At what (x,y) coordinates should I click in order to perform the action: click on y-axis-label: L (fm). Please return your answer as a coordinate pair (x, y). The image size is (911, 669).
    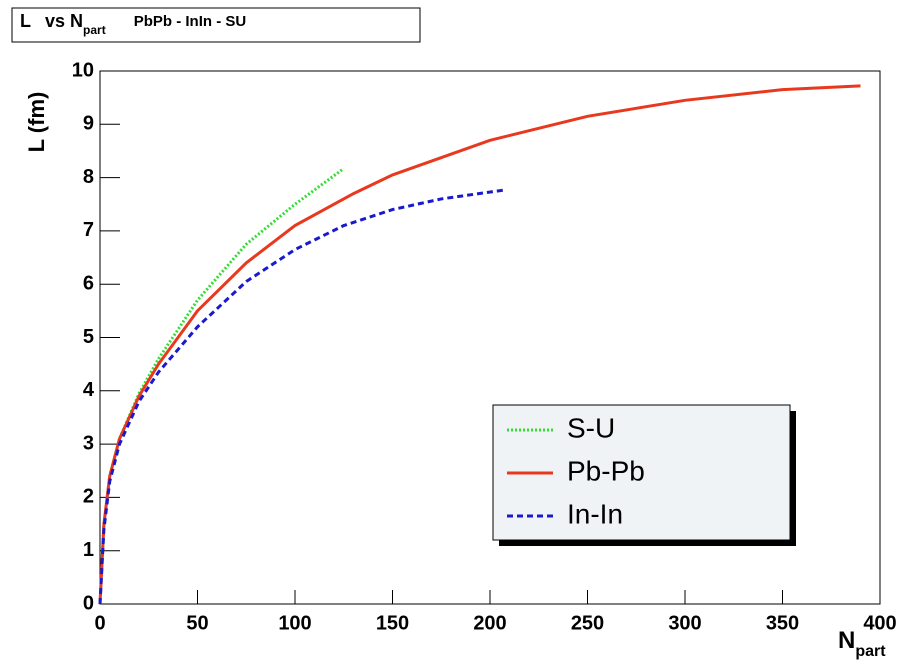
    Looking at the image, I should click on (36, 122).